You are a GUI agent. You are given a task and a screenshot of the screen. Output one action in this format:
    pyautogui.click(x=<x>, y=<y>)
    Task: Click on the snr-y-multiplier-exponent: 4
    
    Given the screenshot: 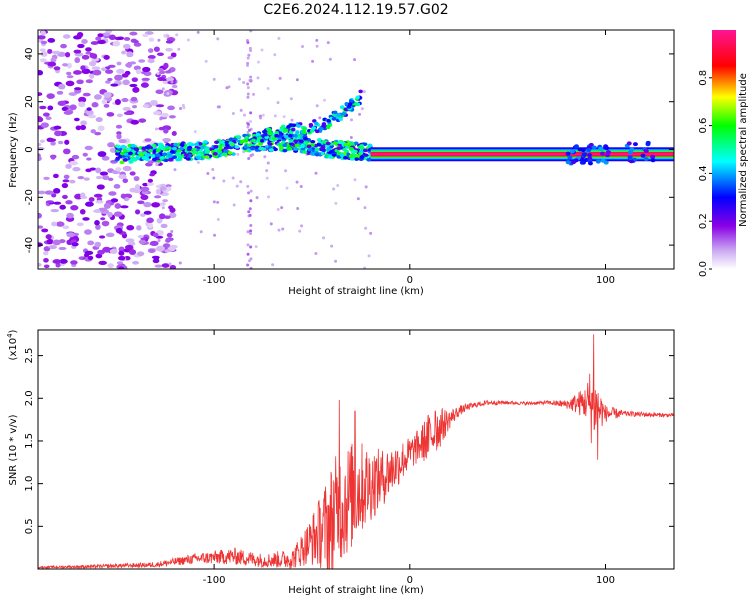 What is the action you would take?
    pyautogui.click(x=10, y=335)
    